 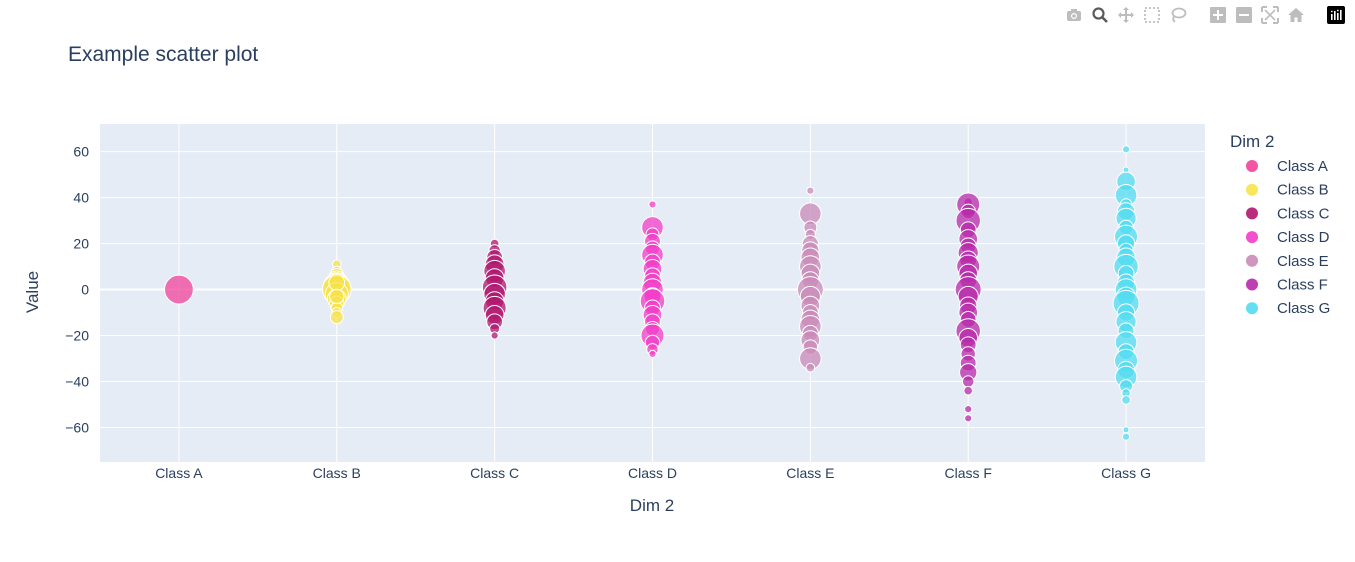 What do you see at coordinates (32, 292) in the screenshot?
I see `y-axis-label: Value` at bounding box center [32, 292].